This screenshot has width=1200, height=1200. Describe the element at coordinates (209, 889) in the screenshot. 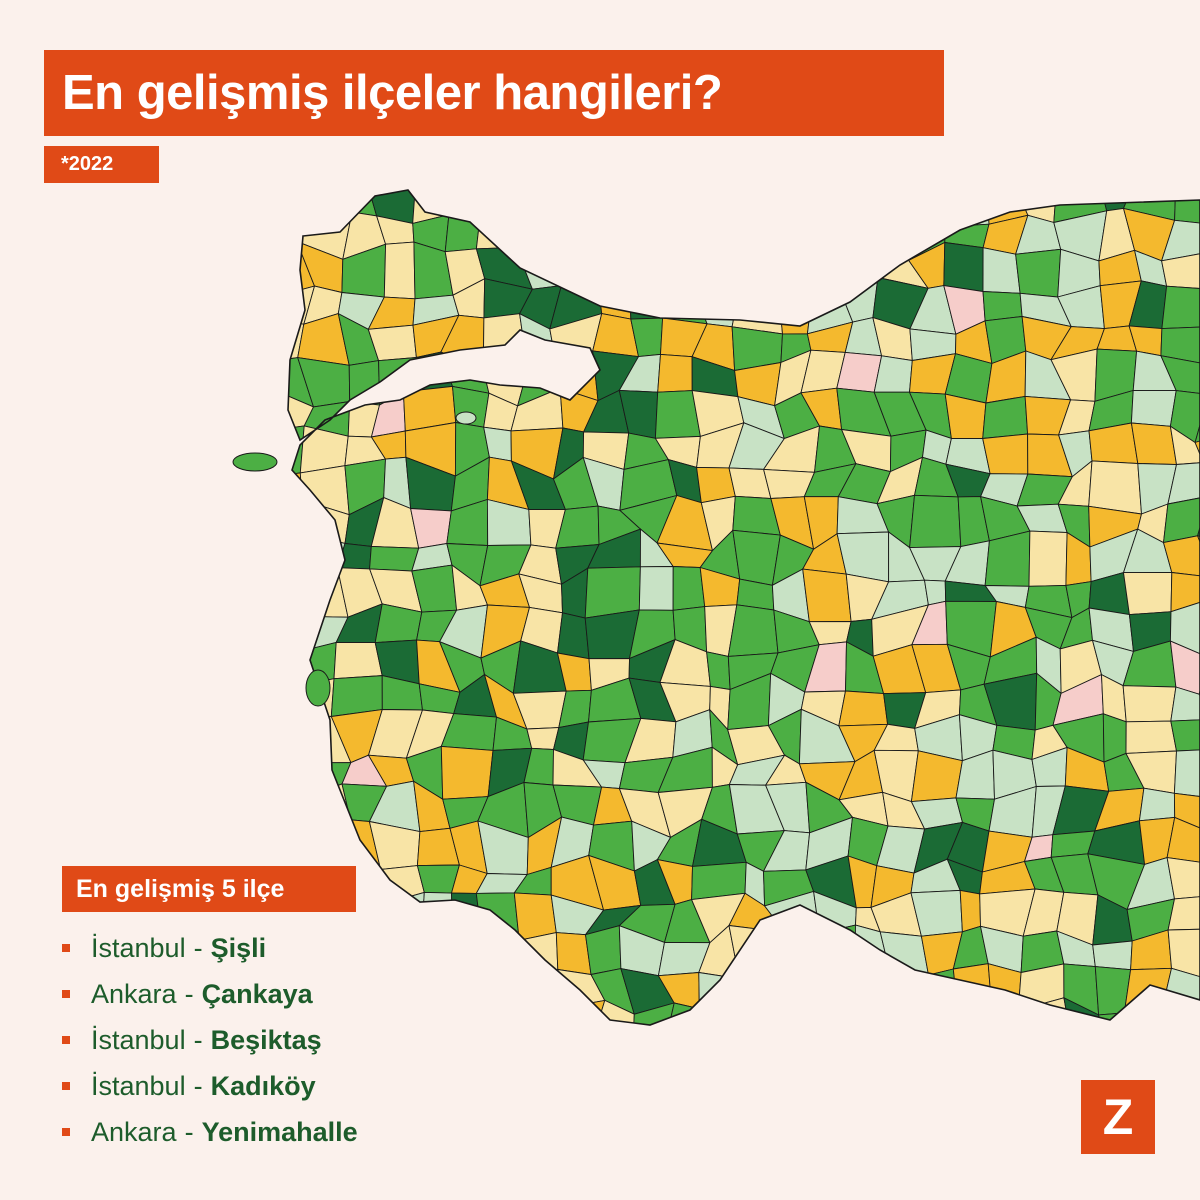

I see `legend-heading: En gelişmiş 5 ilçe` at that location.